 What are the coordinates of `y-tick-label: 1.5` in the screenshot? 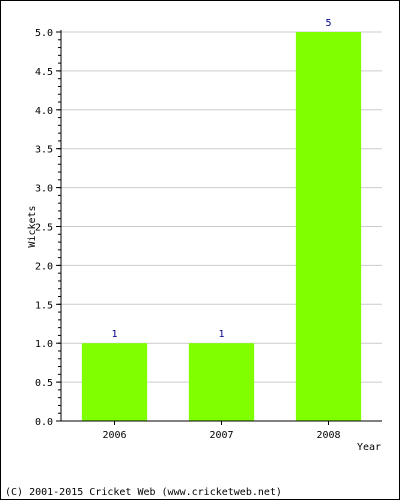 It's located at (44, 305).